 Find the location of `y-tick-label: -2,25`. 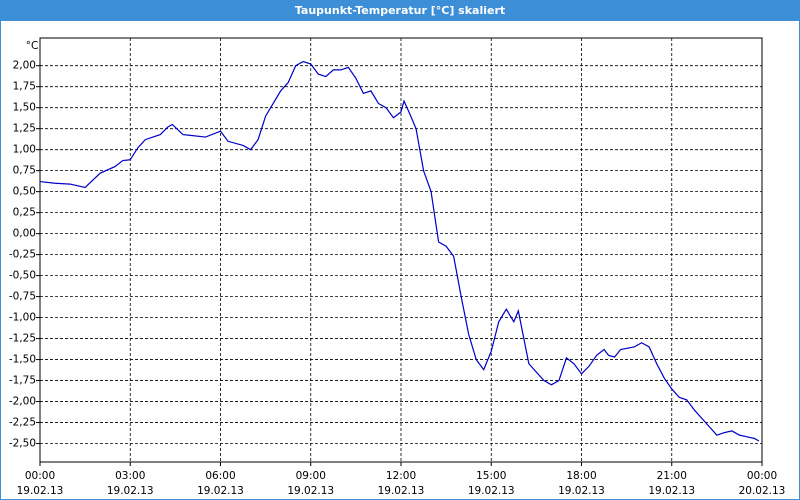

y-tick-label: -2,25 is located at coordinates (22, 423).